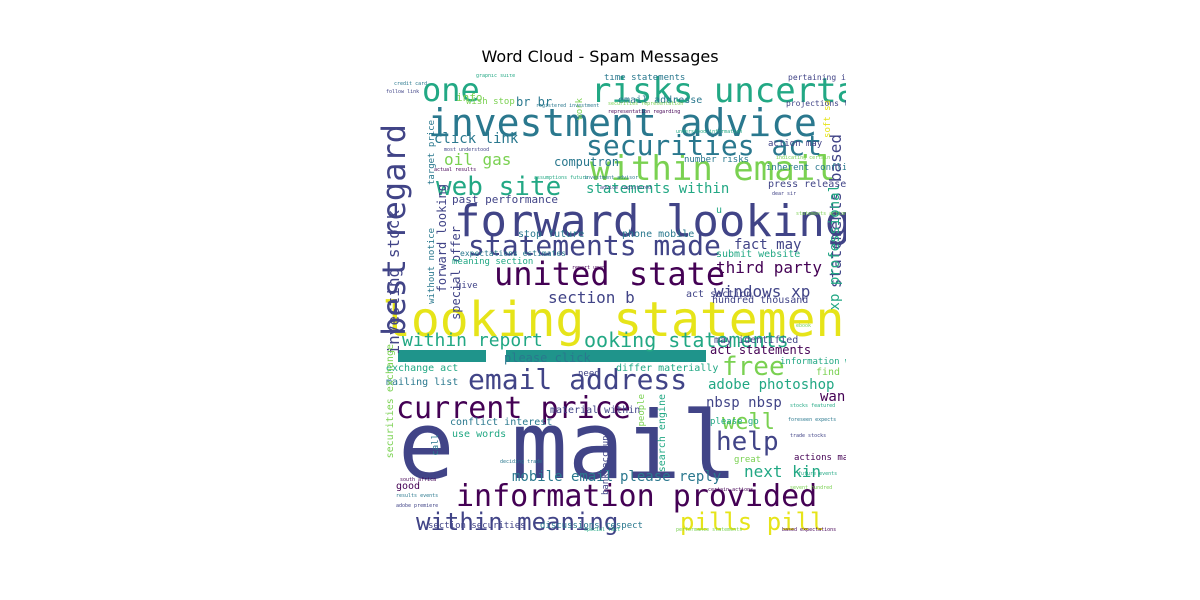 The height and width of the screenshot is (600, 1200). I want to click on cloud-word: next kin, so click(783, 471).